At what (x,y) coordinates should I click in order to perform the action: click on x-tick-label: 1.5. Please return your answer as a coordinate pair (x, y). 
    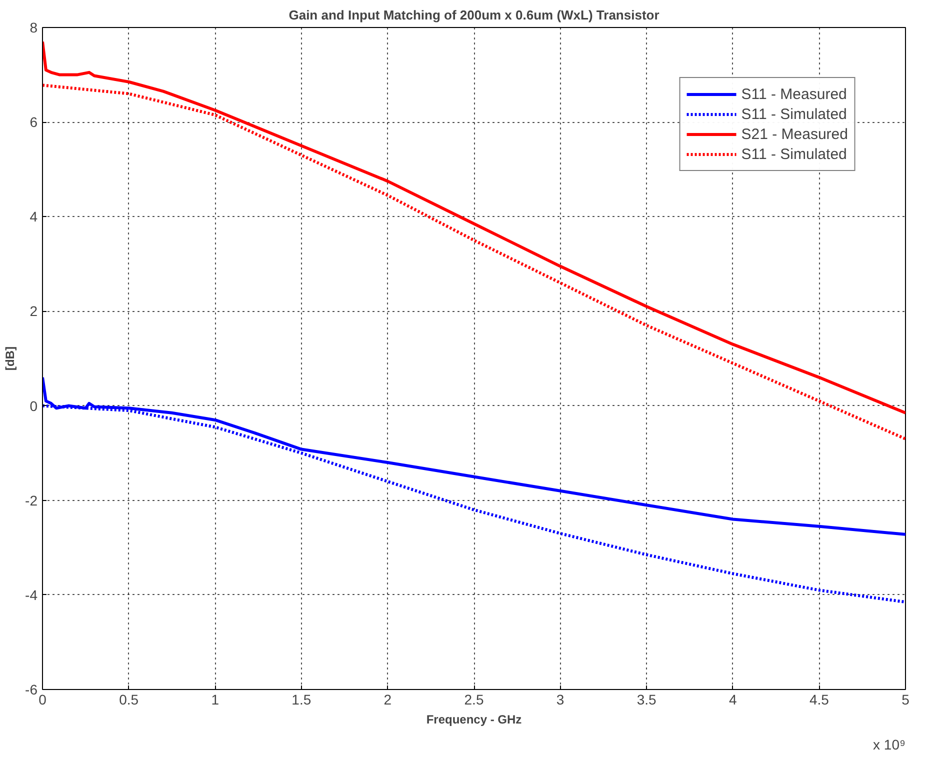
    Looking at the image, I should click on (302, 700).